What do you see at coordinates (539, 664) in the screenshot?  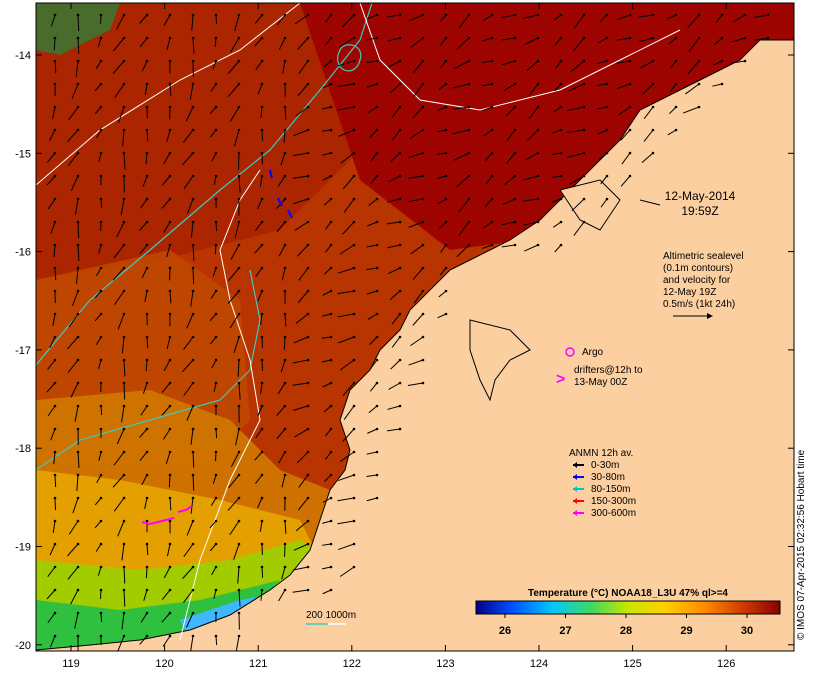 I see `lon-tick-label: 124` at bounding box center [539, 664].